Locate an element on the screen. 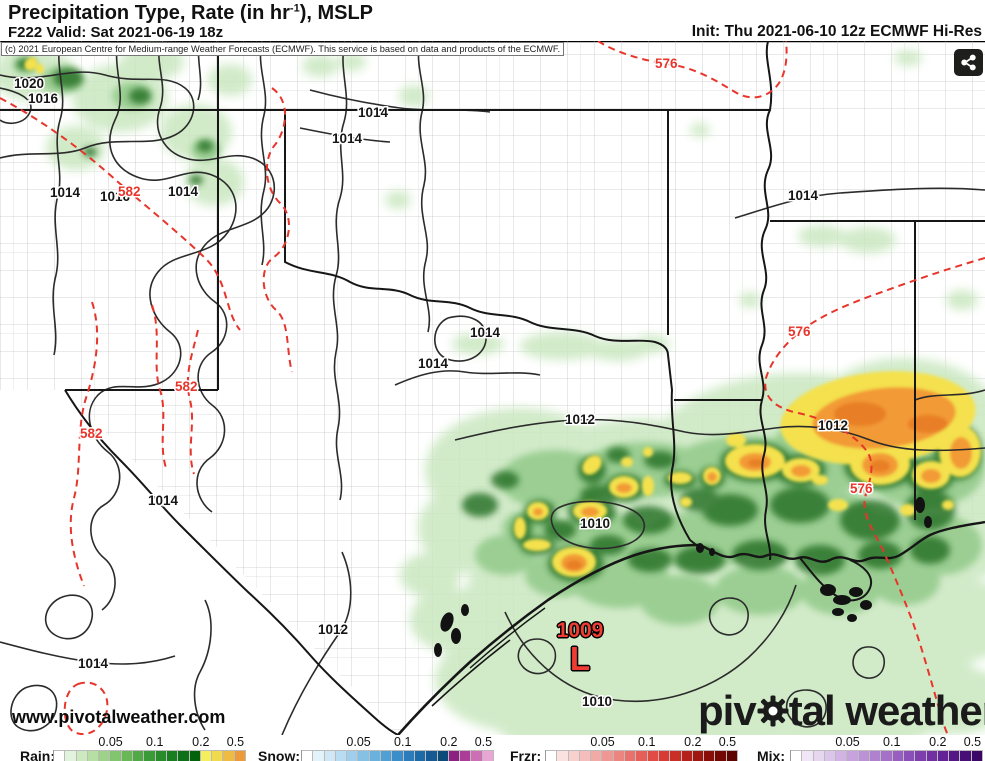 The image size is (985, 761). gear-icon is located at coordinates (773, 714).